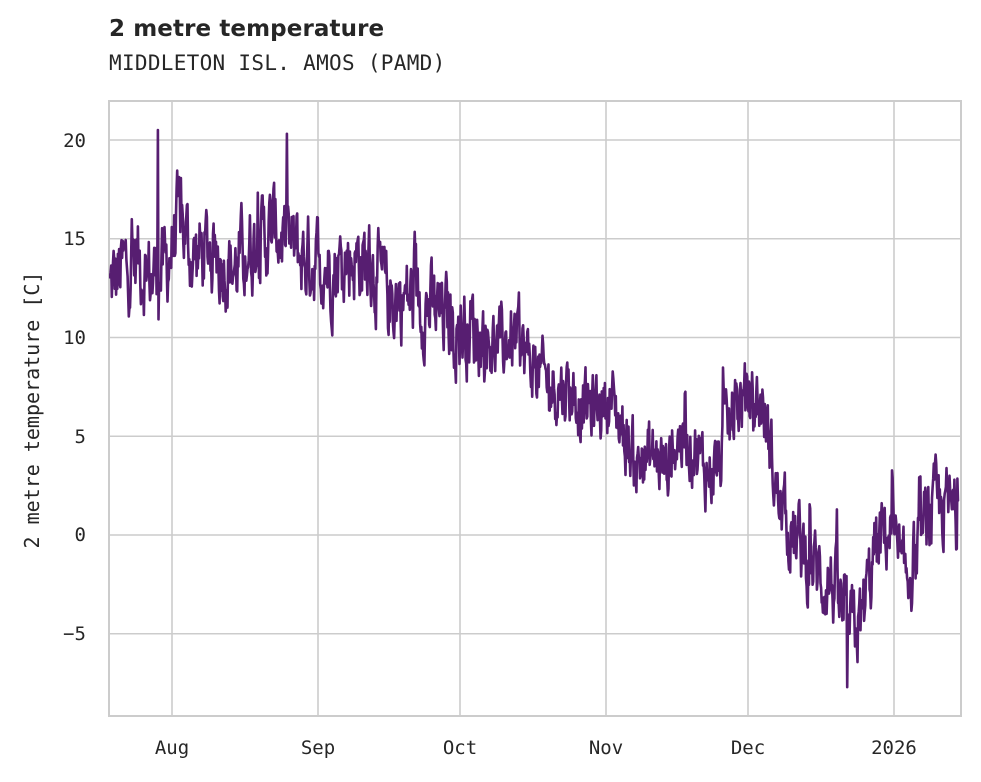 This screenshot has width=981, height=782. I want to click on x-tick-oct: Oct, so click(460, 748).